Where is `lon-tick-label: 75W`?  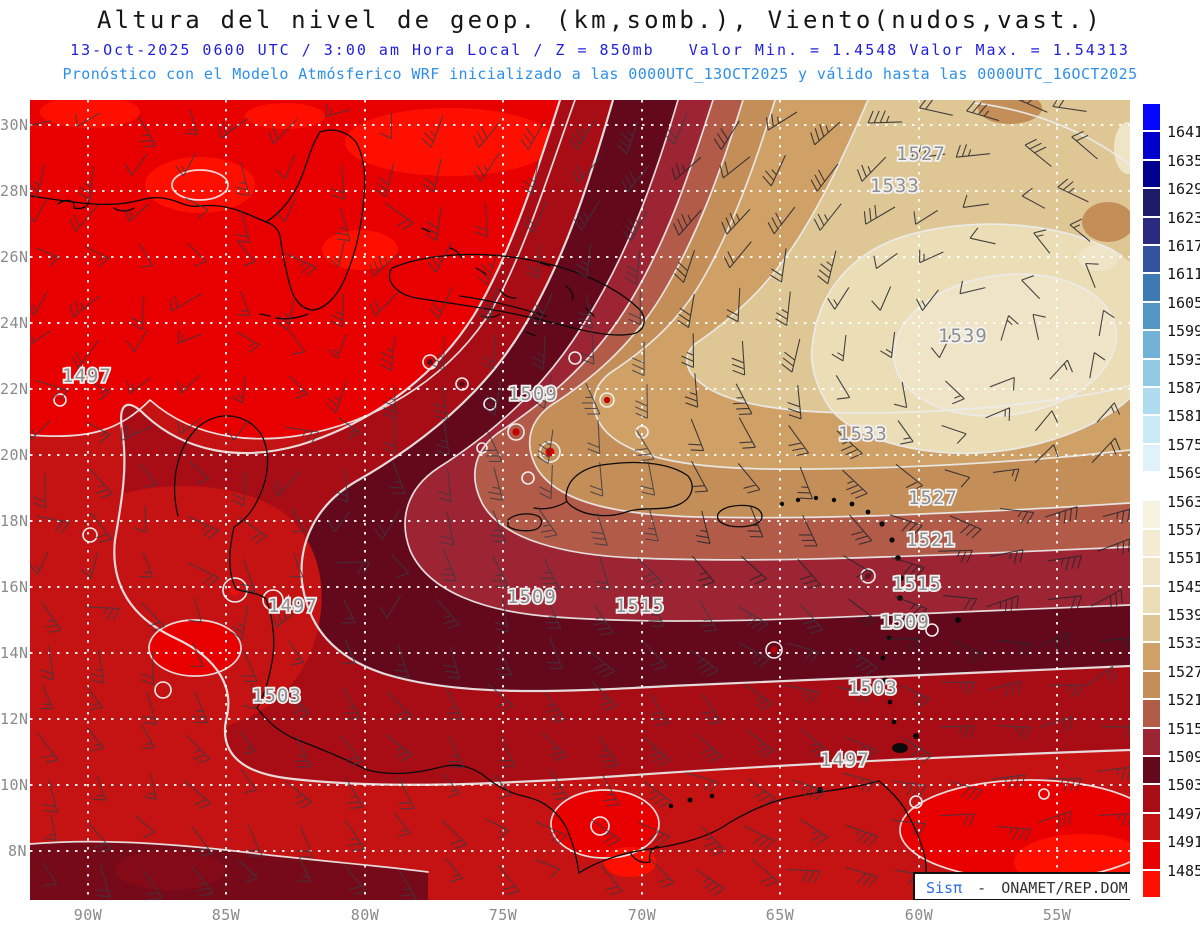 lon-tick-label: 75W is located at coordinates (503, 915).